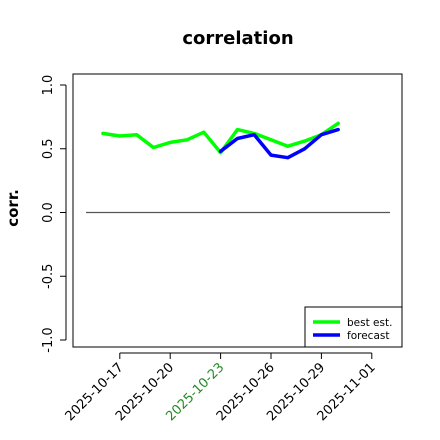 The height and width of the screenshot is (440, 440). Describe the element at coordinates (48, 85) in the screenshot. I see `y-tick-label: 1.0` at that location.